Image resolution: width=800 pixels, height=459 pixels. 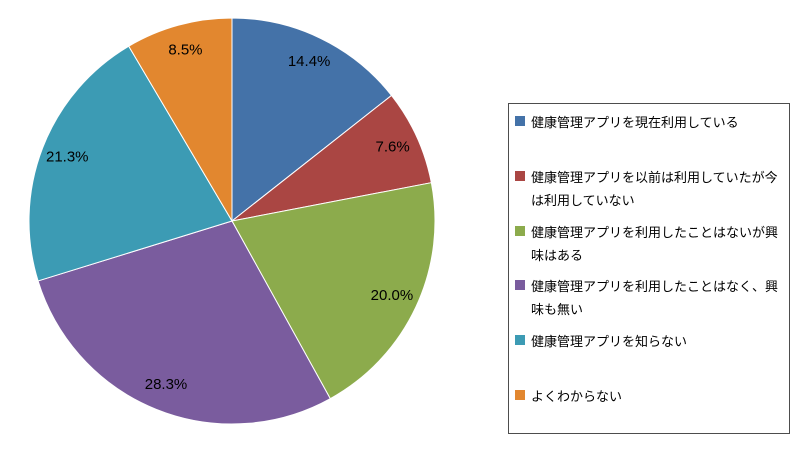 I want to click on legend-item: 健康管理アプリを現在利用している, so click(x=649, y=131).